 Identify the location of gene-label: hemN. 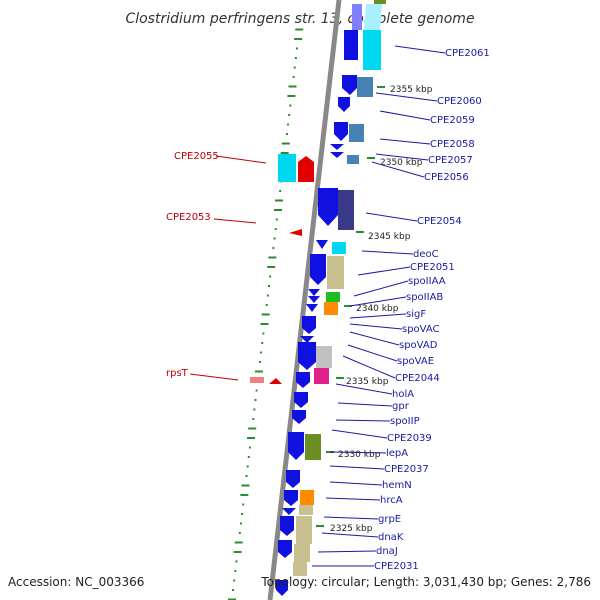
(397, 485).